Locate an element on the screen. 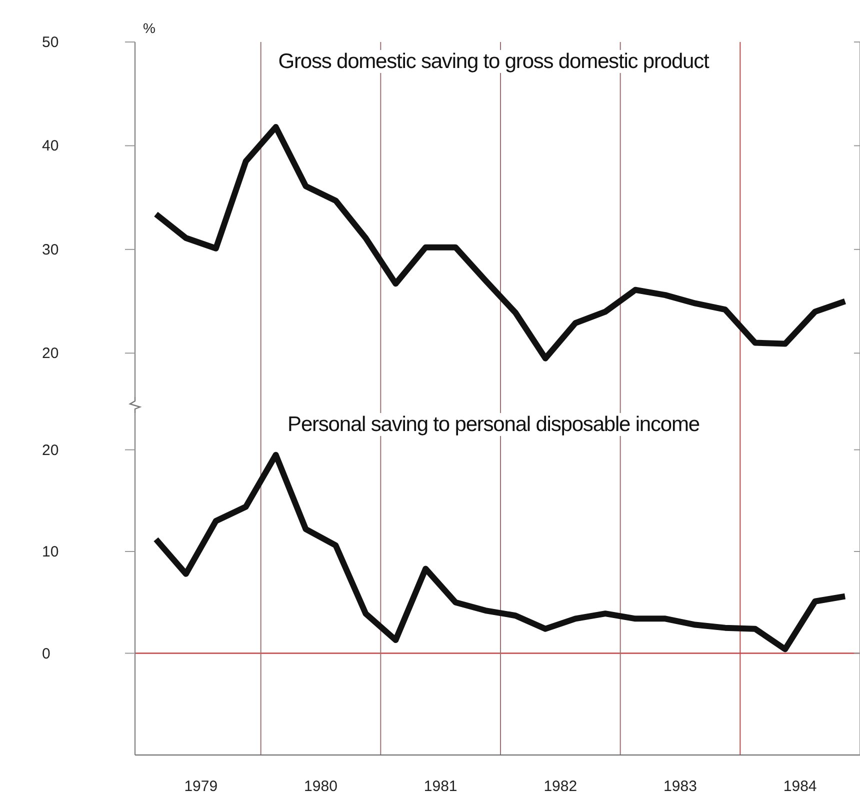 The width and height of the screenshot is (860, 808). chart-title: Gross domestic saving to gross domestic product is located at coordinates (493, 61).